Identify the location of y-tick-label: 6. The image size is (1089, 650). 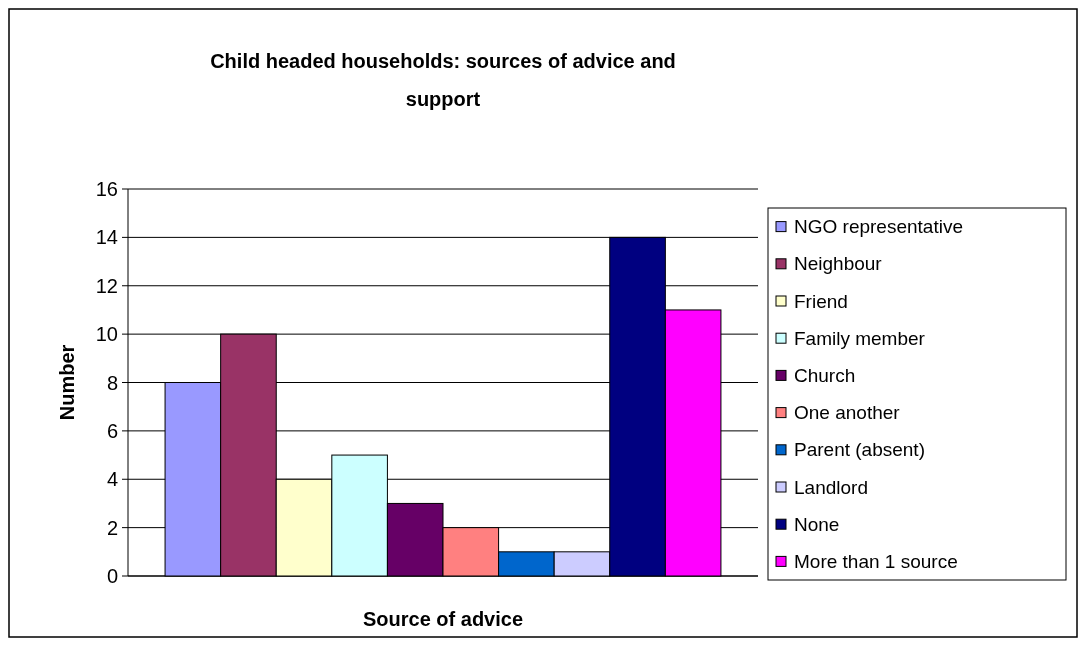
(112, 430).